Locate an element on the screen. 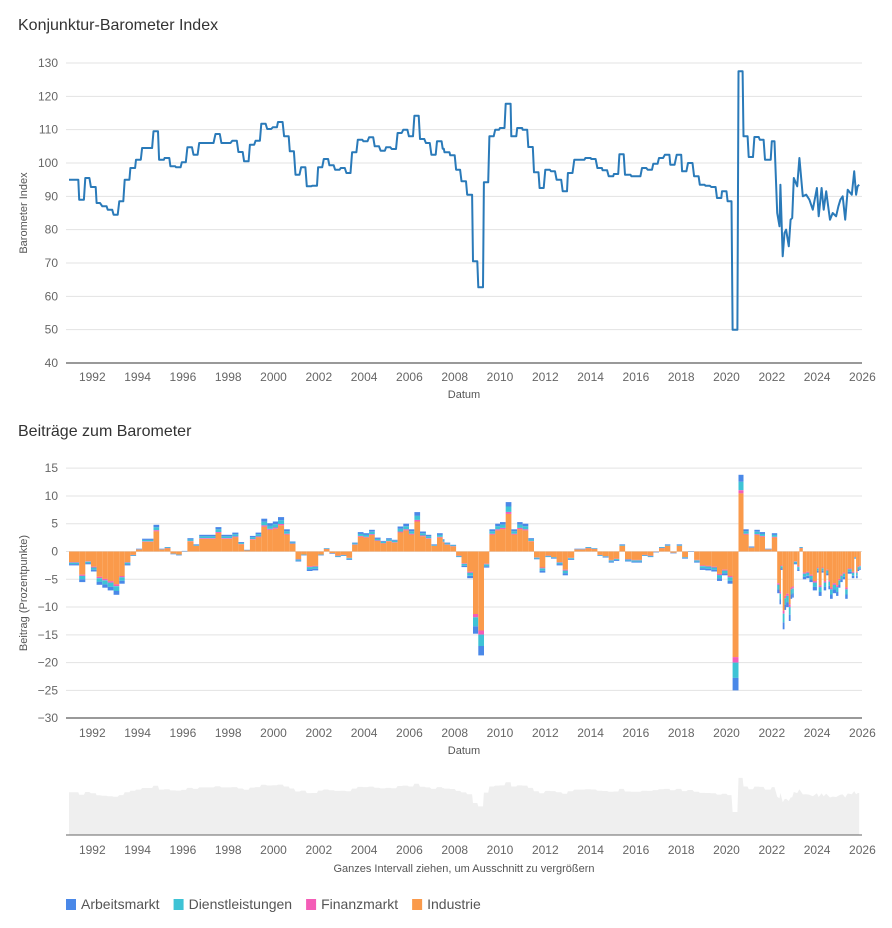 The height and width of the screenshot is (928, 892). legend-item-finanzmarkt: Finanzmarkt is located at coordinates (352, 904).